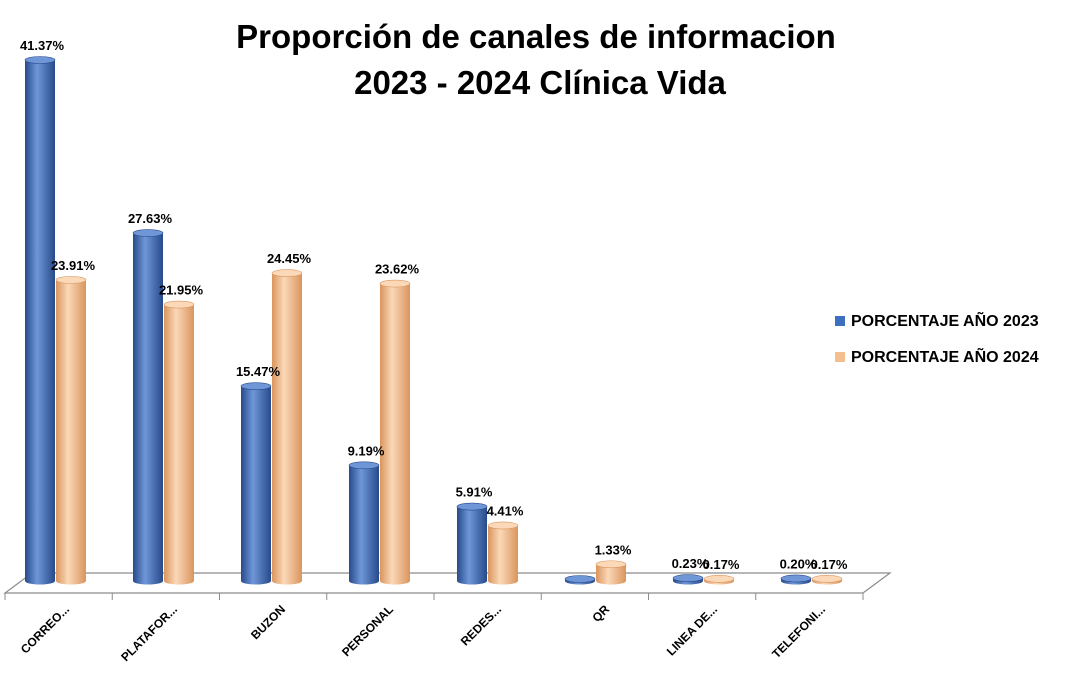 This screenshot has width=1069, height=682. Describe the element at coordinates (540, 82) in the screenshot. I see `chart-title-line-2: 2023 - 2024 Clínica Vida` at that location.